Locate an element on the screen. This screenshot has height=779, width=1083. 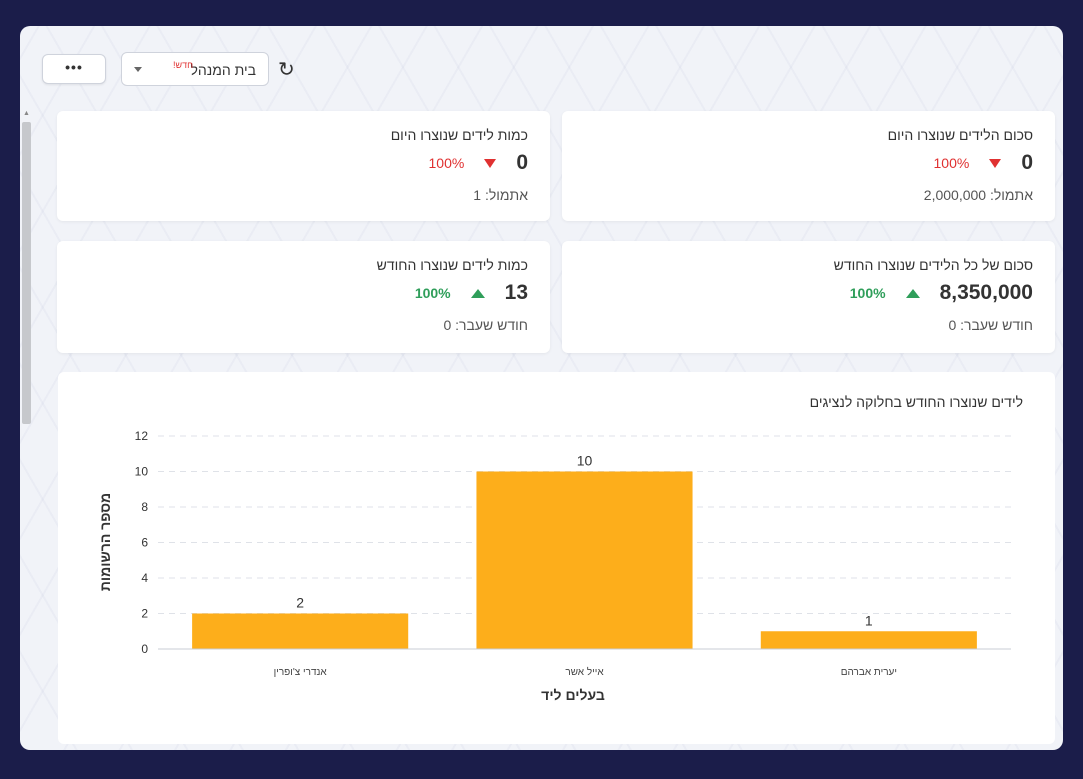
card-title: כמות לידים שנוצרו החודש is located at coordinates (452, 265).